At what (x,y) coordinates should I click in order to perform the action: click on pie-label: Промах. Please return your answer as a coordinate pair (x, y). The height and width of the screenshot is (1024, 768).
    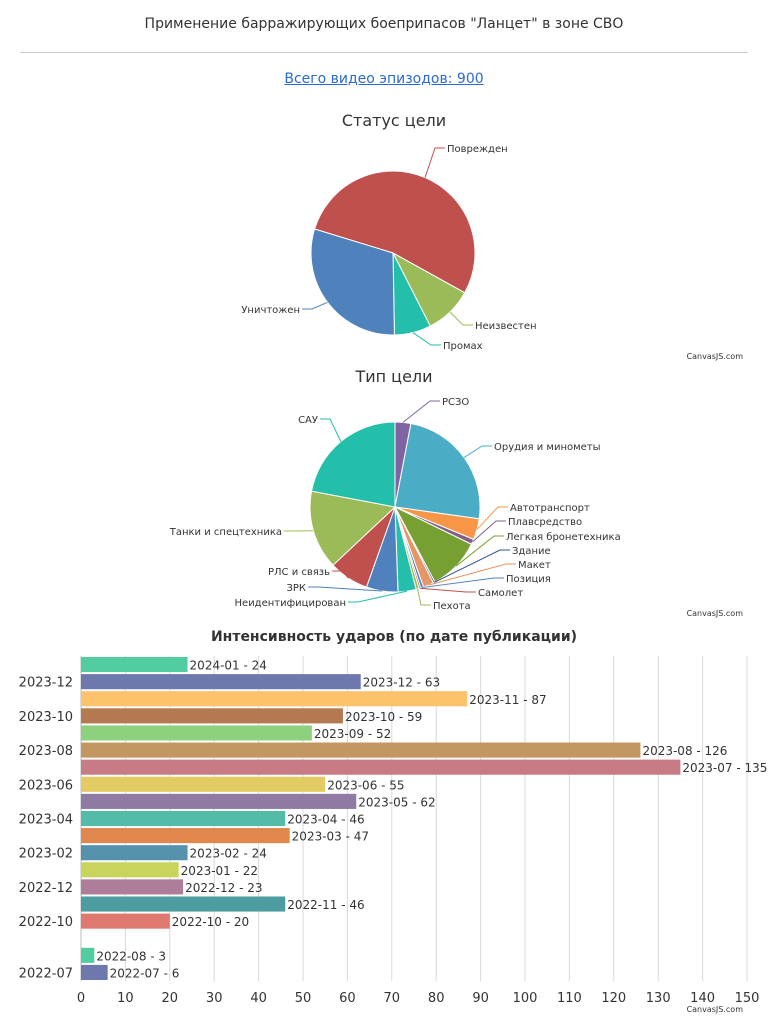
    Looking at the image, I should click on (463, 346).